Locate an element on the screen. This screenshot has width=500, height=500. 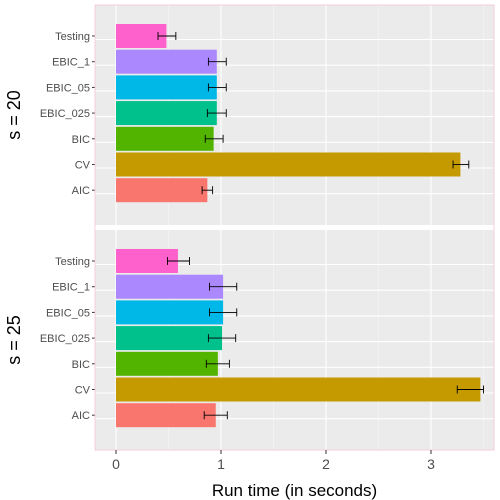
x-tick-label: 3 is located at coordinates (431, 464).